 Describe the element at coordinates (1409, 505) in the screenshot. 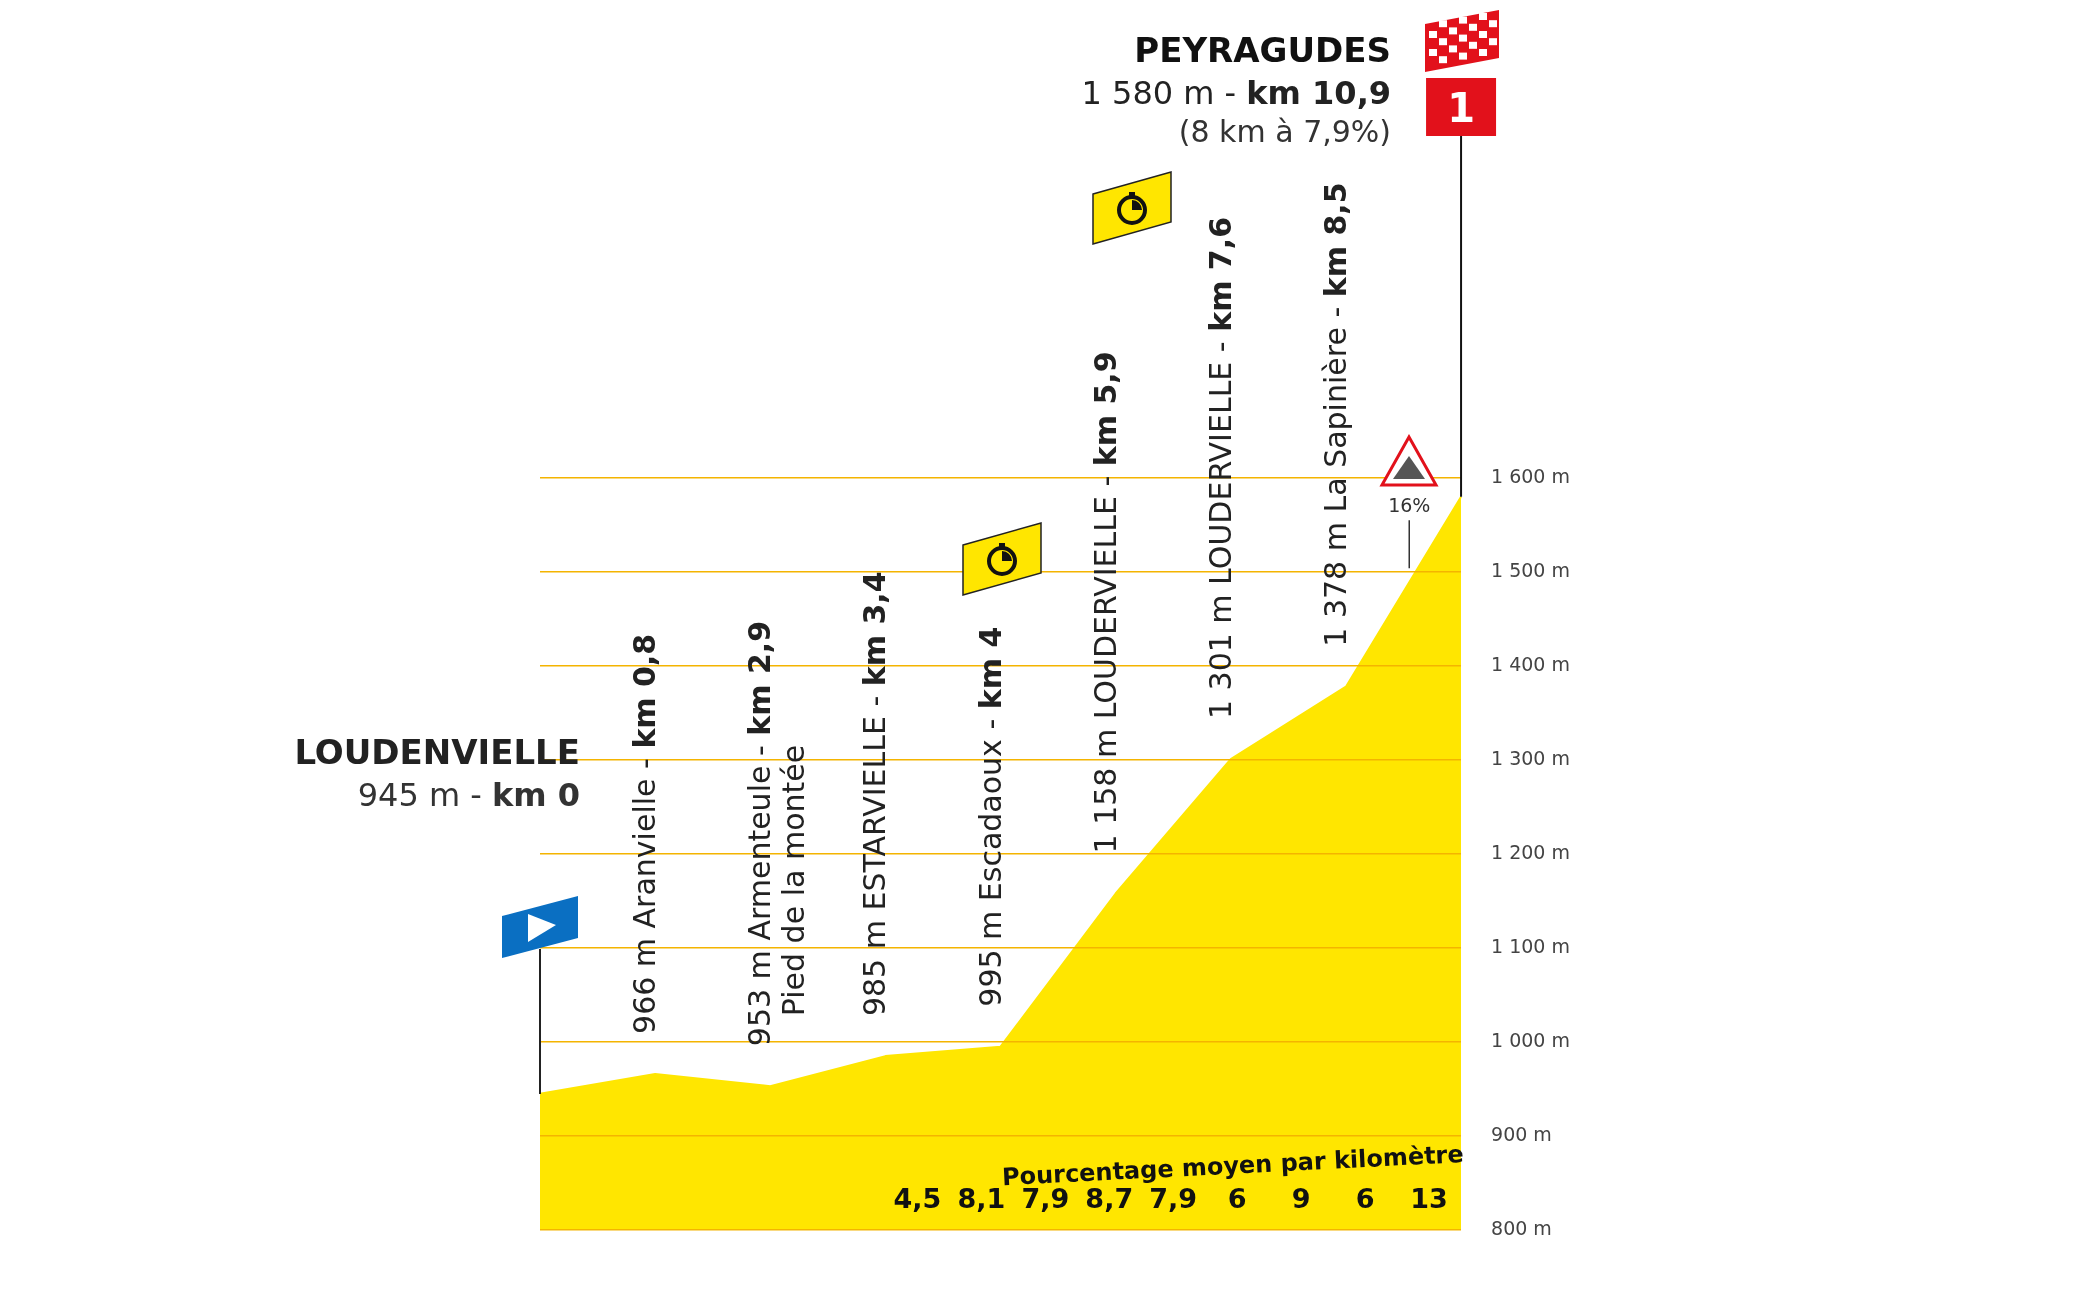

I see `annotation: 16%` at that location.